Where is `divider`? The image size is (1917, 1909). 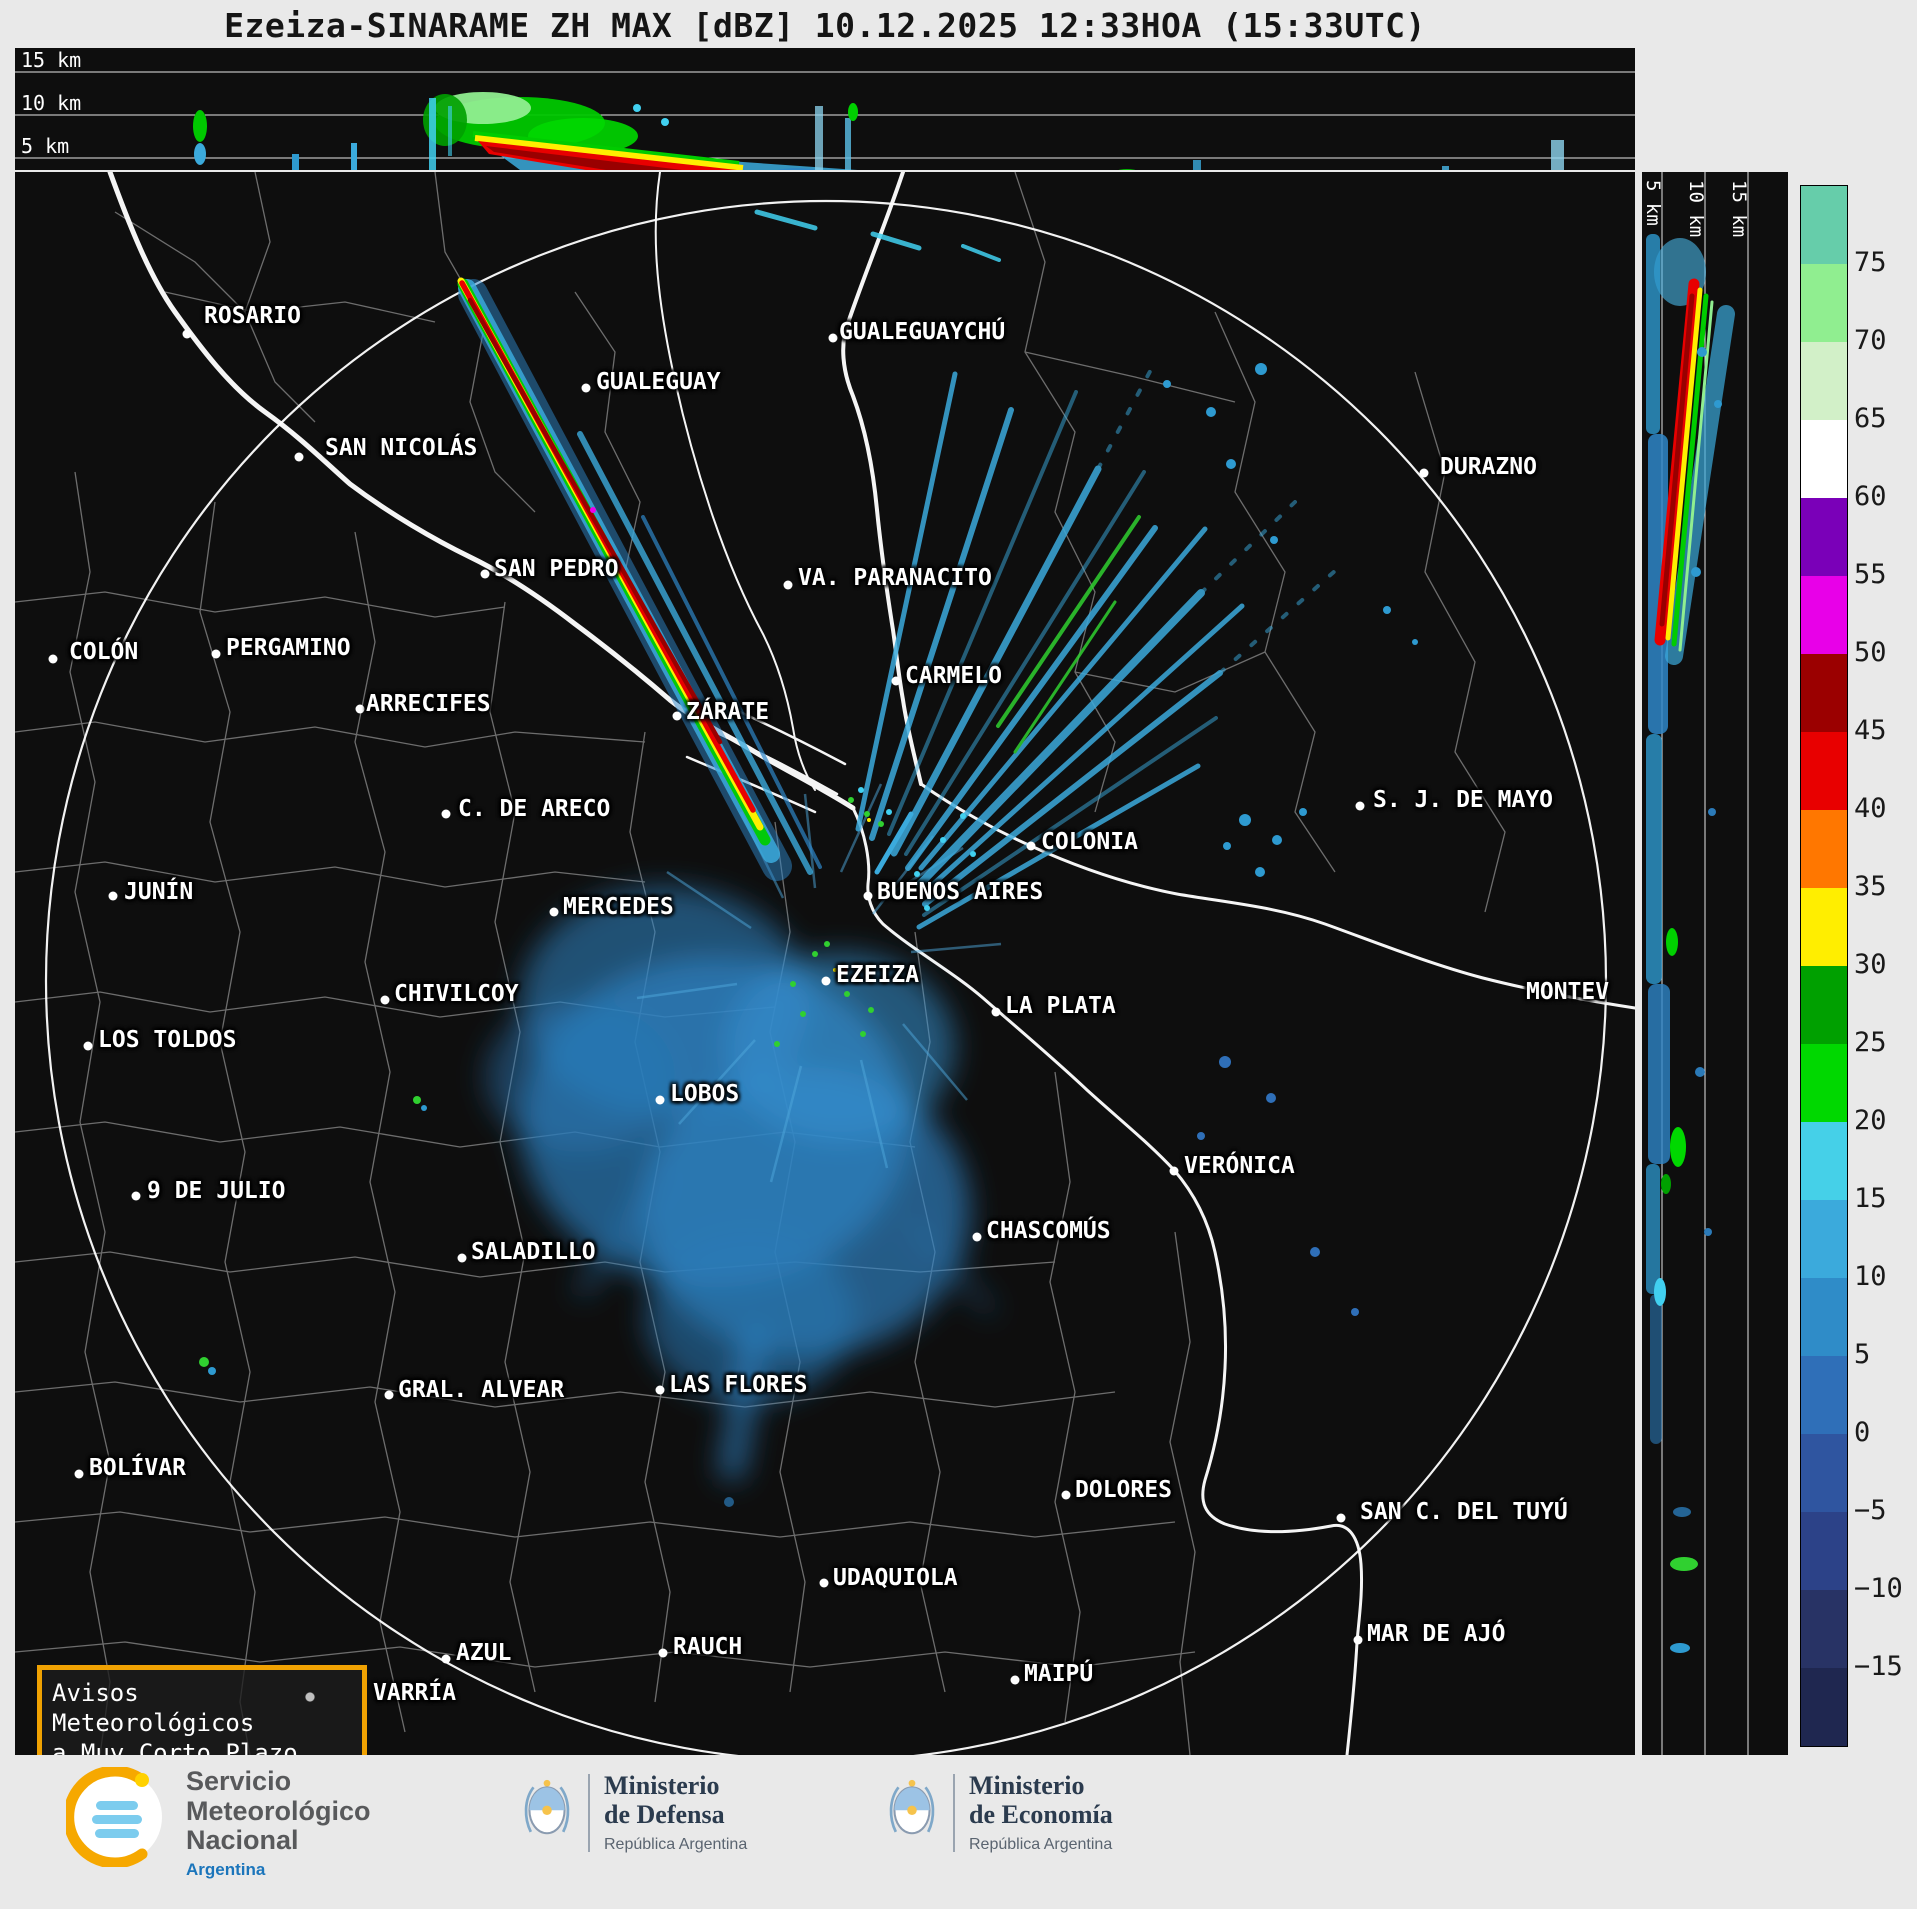
divider is located at coordinates (954, 1812).